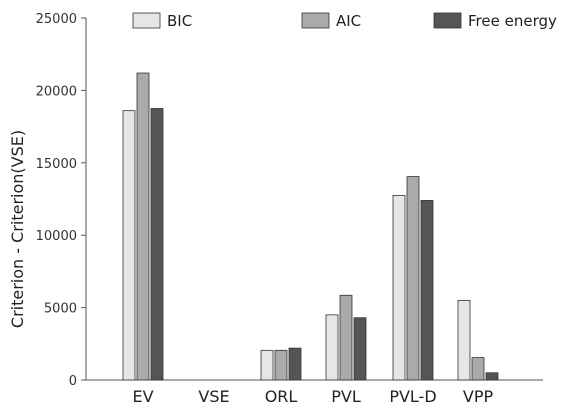  Describe the element at coordinates (295, 364) in the screenshot. I see `bar-orl-free-energy` at that location.